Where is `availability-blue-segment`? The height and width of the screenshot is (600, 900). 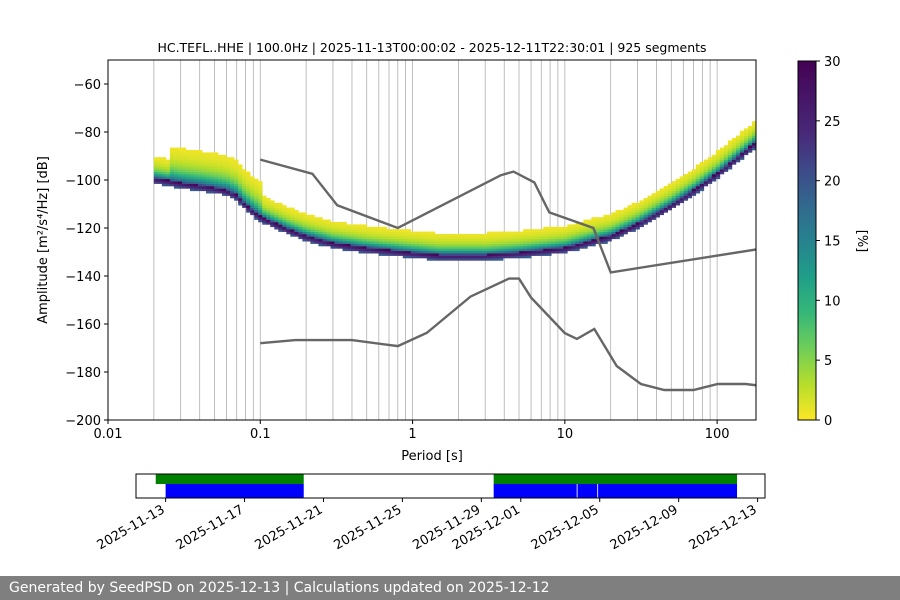
availability-blue-segment is located at coordinates (535, 491).